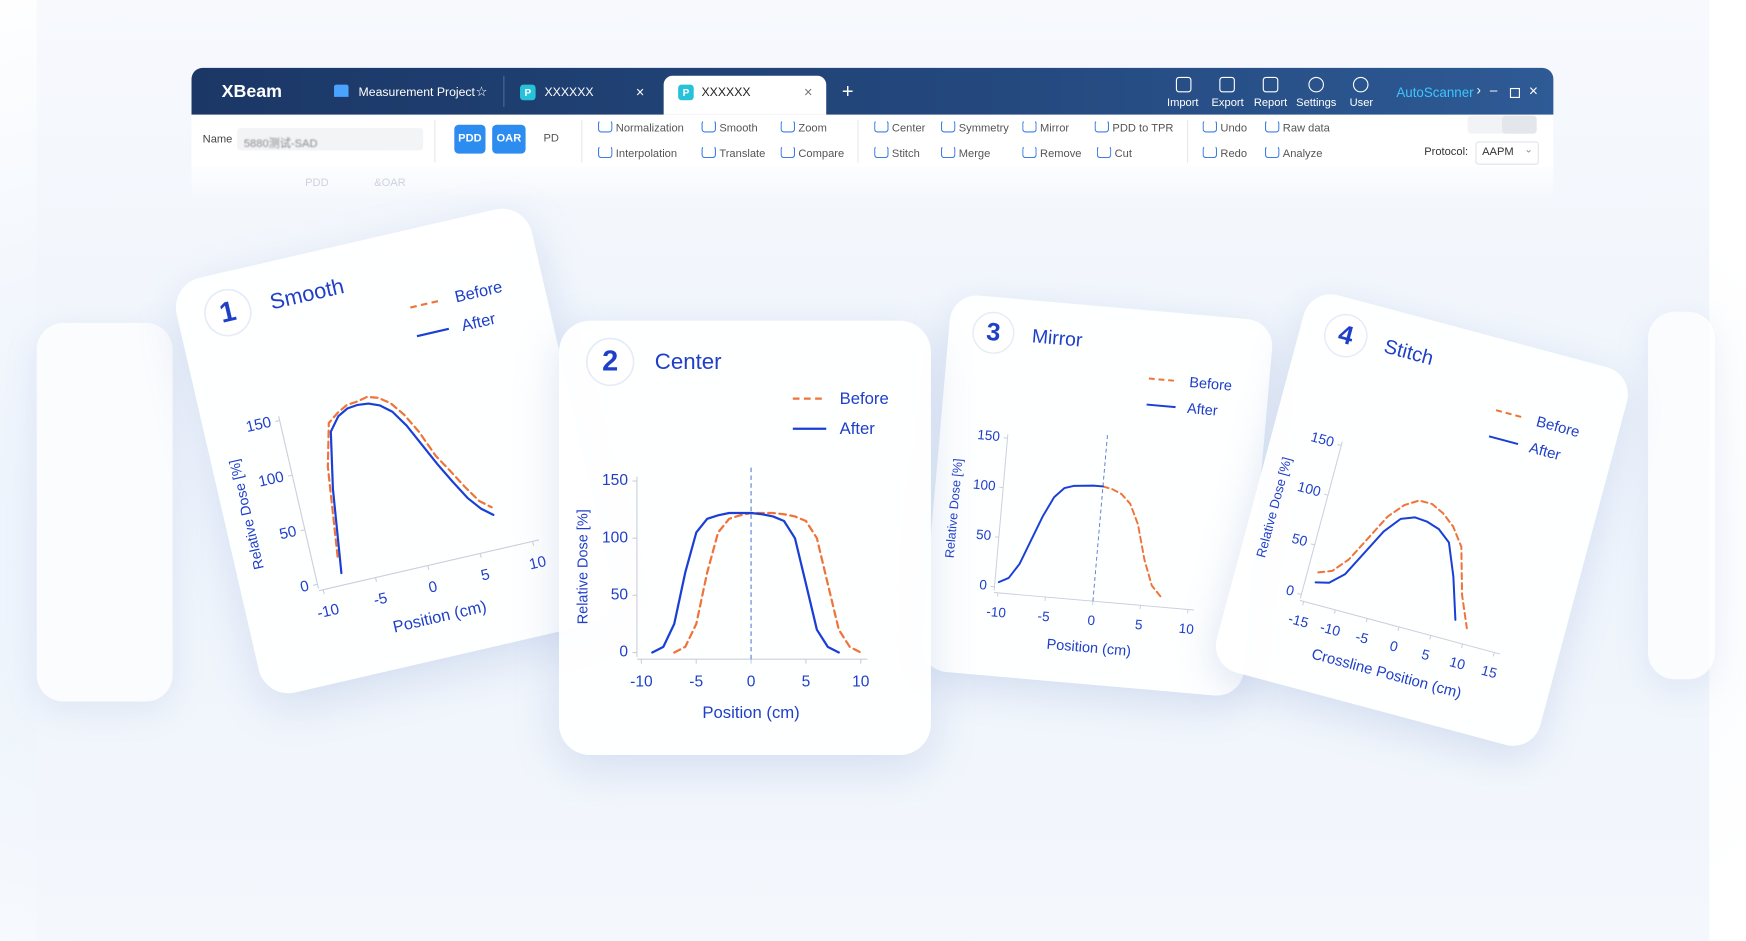  What do you see at coordinates (1134, 127) in the screenshot?
I see `tool: PDD to TPR` at bounding box center [1134, 127].